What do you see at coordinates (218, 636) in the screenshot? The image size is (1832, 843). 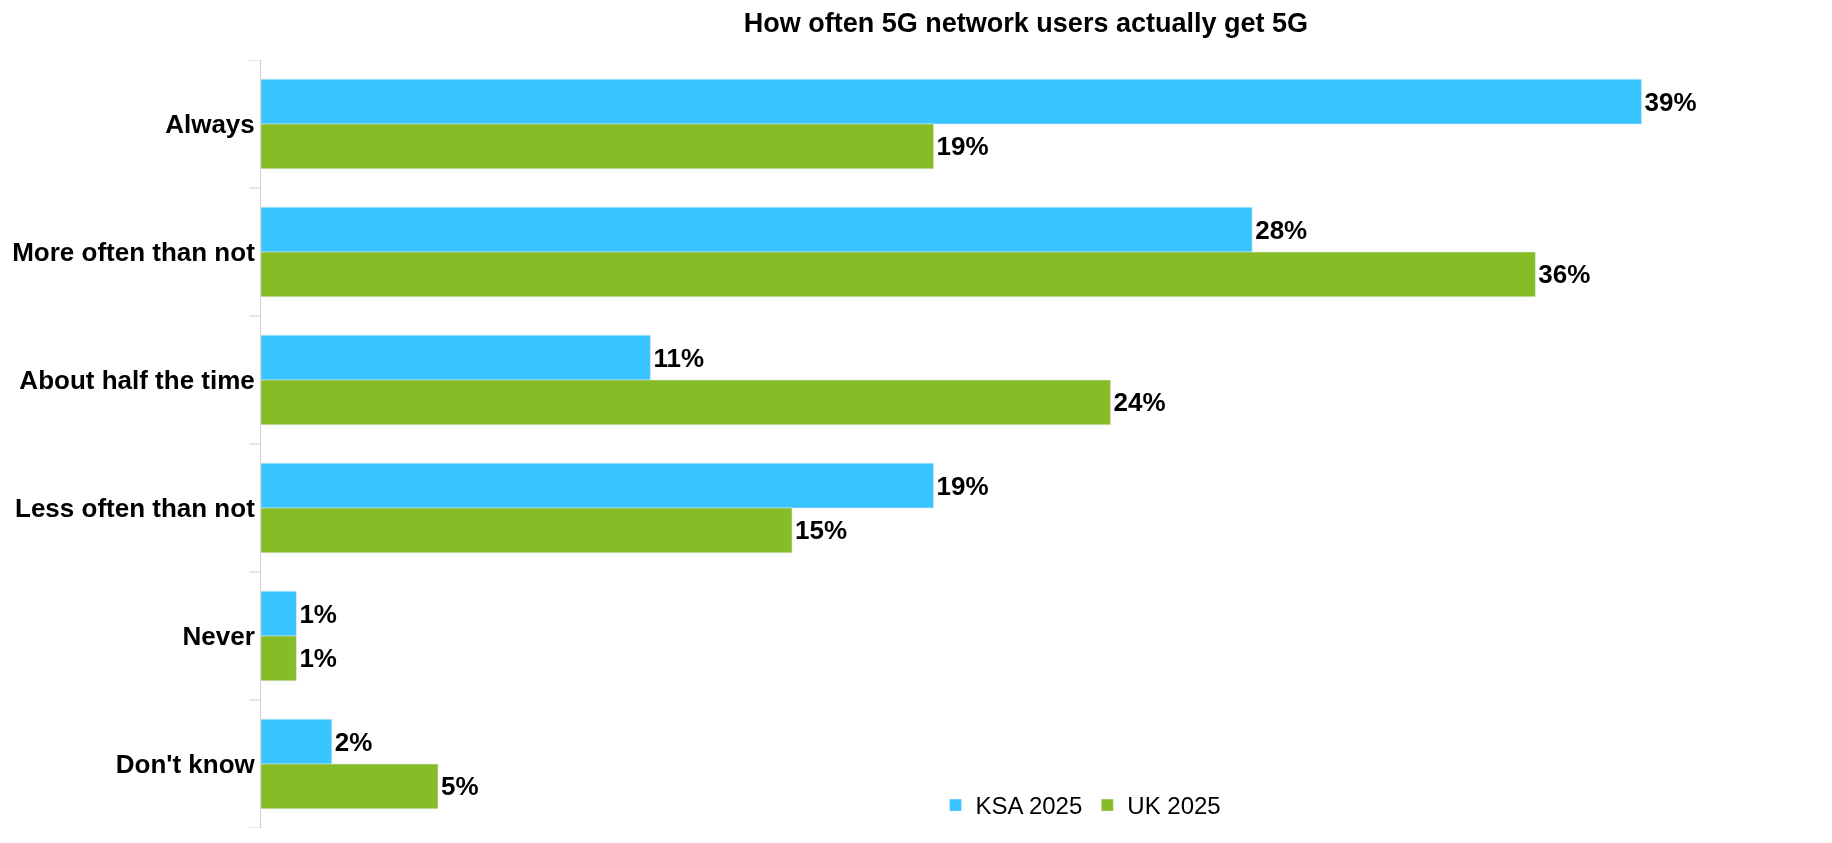 I see `y-tick-label: Never` at bounding box center [218, 636].